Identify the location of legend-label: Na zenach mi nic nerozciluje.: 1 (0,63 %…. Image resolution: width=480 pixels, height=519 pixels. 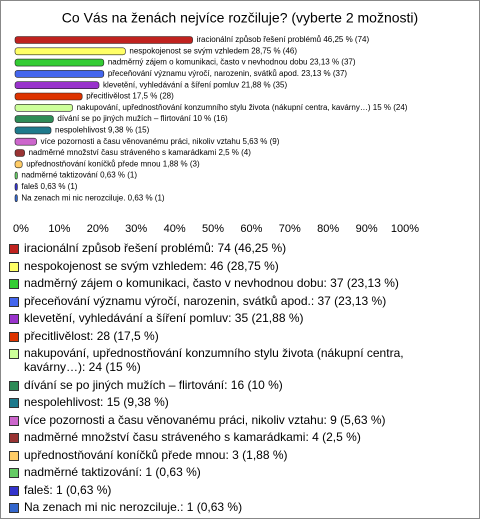
(133, 507).